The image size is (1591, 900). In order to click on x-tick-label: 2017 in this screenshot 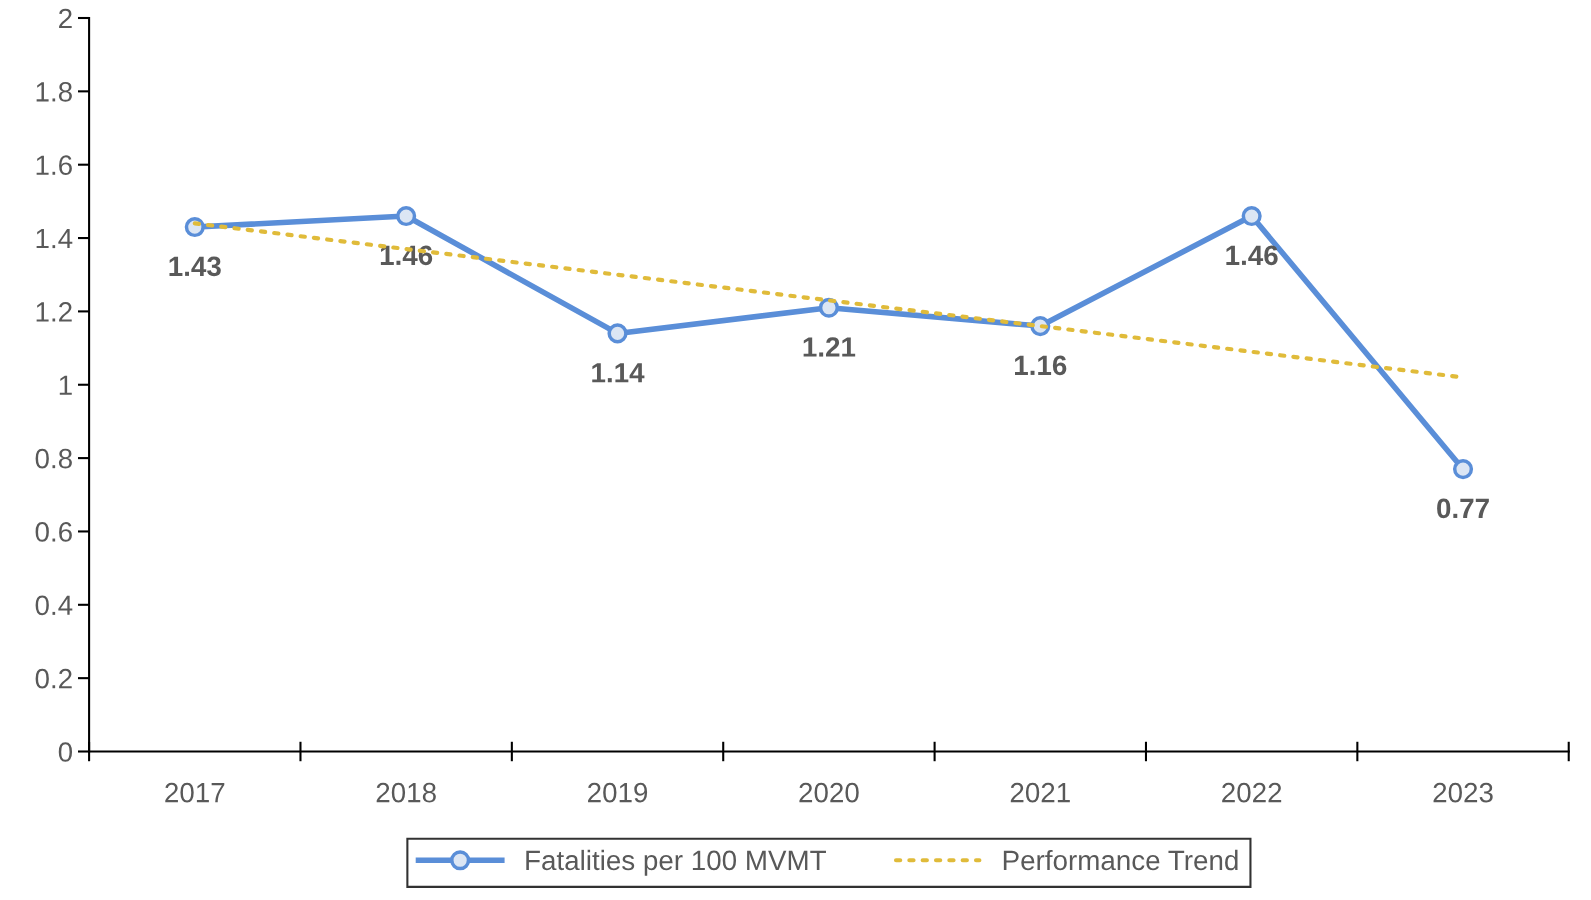, I will do `click(195, 792)`.